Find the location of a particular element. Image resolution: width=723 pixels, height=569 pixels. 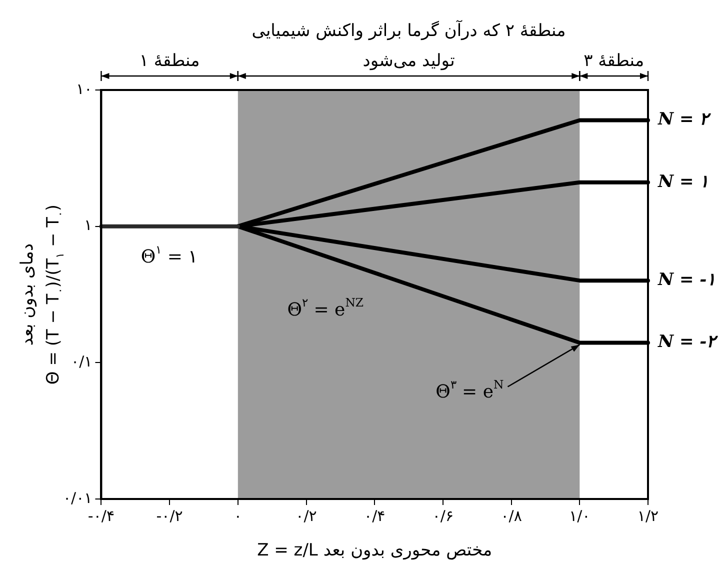

series-label: N = ۱ is located at coordinates (683, 182).